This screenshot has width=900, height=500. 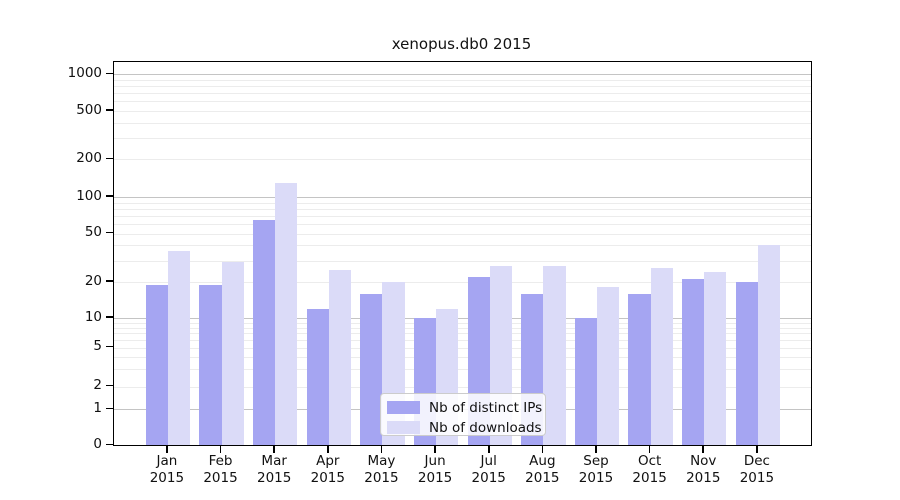 I want to click on legend-entry-downloads: Nb of downloads, so click(x=464, y=427).